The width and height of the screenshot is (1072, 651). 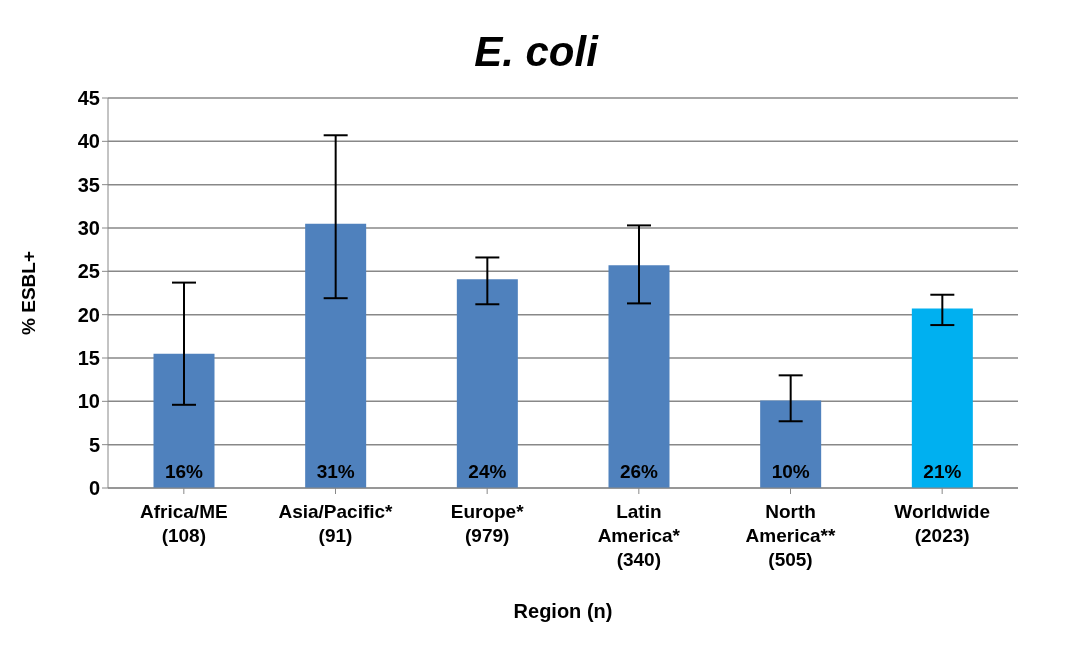 I want to click on y-tick-label: 25, so click(x=88, y=271).